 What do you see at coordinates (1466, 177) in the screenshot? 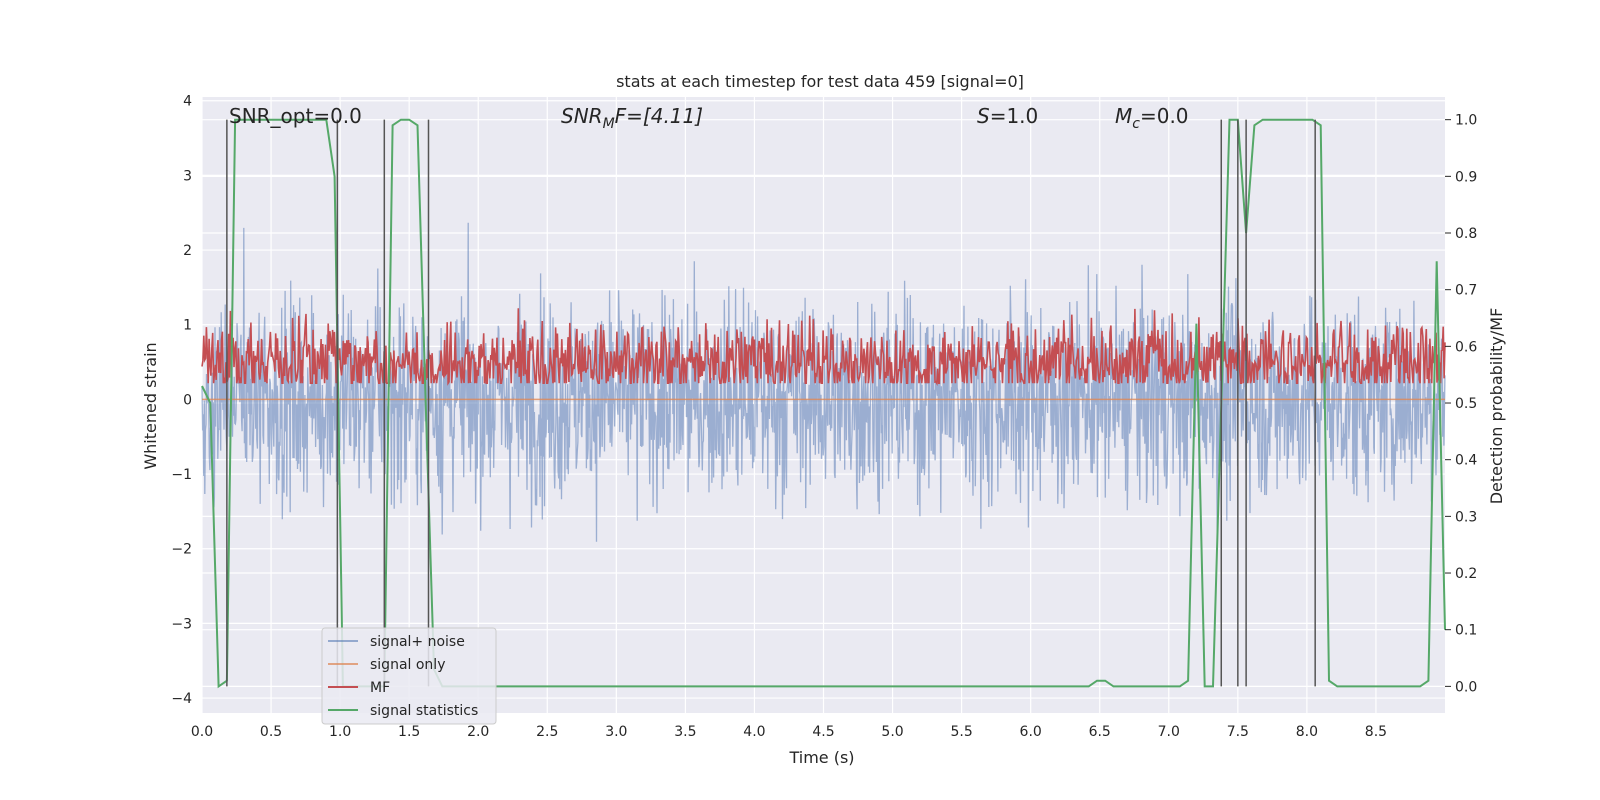
I see `y-right-tick-label: 0.9` at bounding box center [1466, 177].